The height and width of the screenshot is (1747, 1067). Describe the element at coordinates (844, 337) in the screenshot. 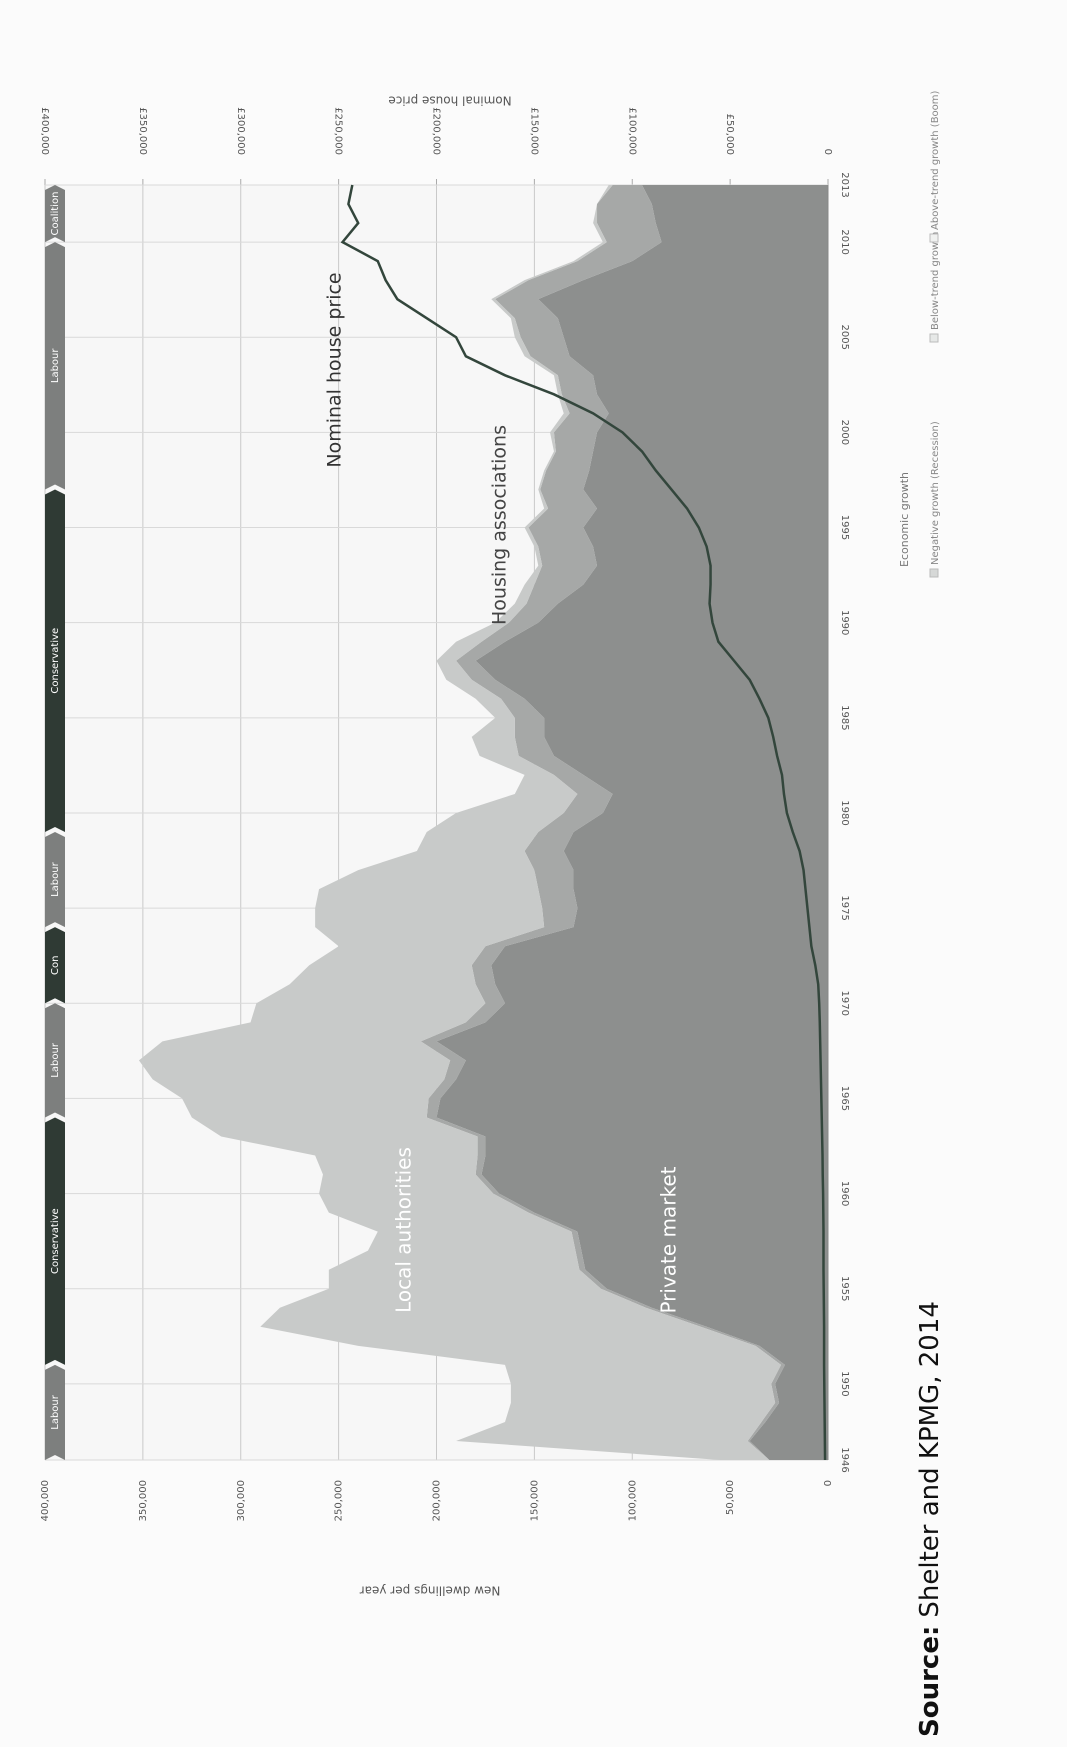

I see `x-tick-label: 2005` at that location.